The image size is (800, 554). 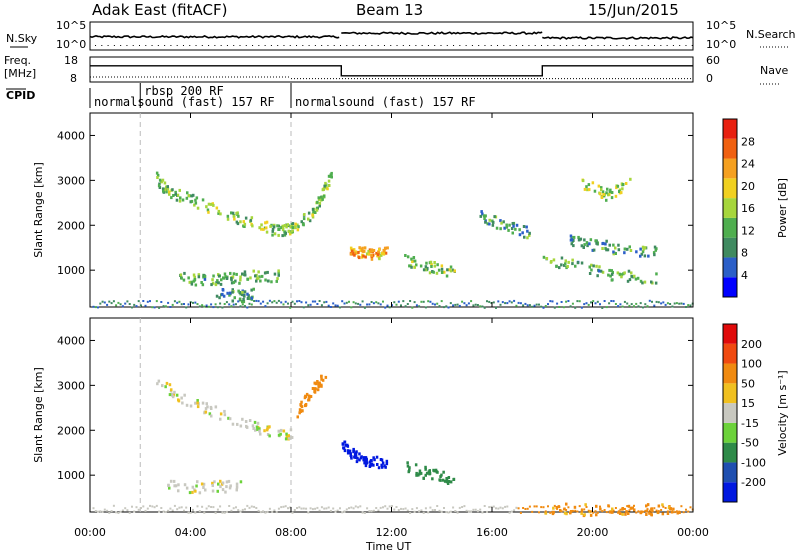 I want to click on nsky-series, so click(x=391, y=38).